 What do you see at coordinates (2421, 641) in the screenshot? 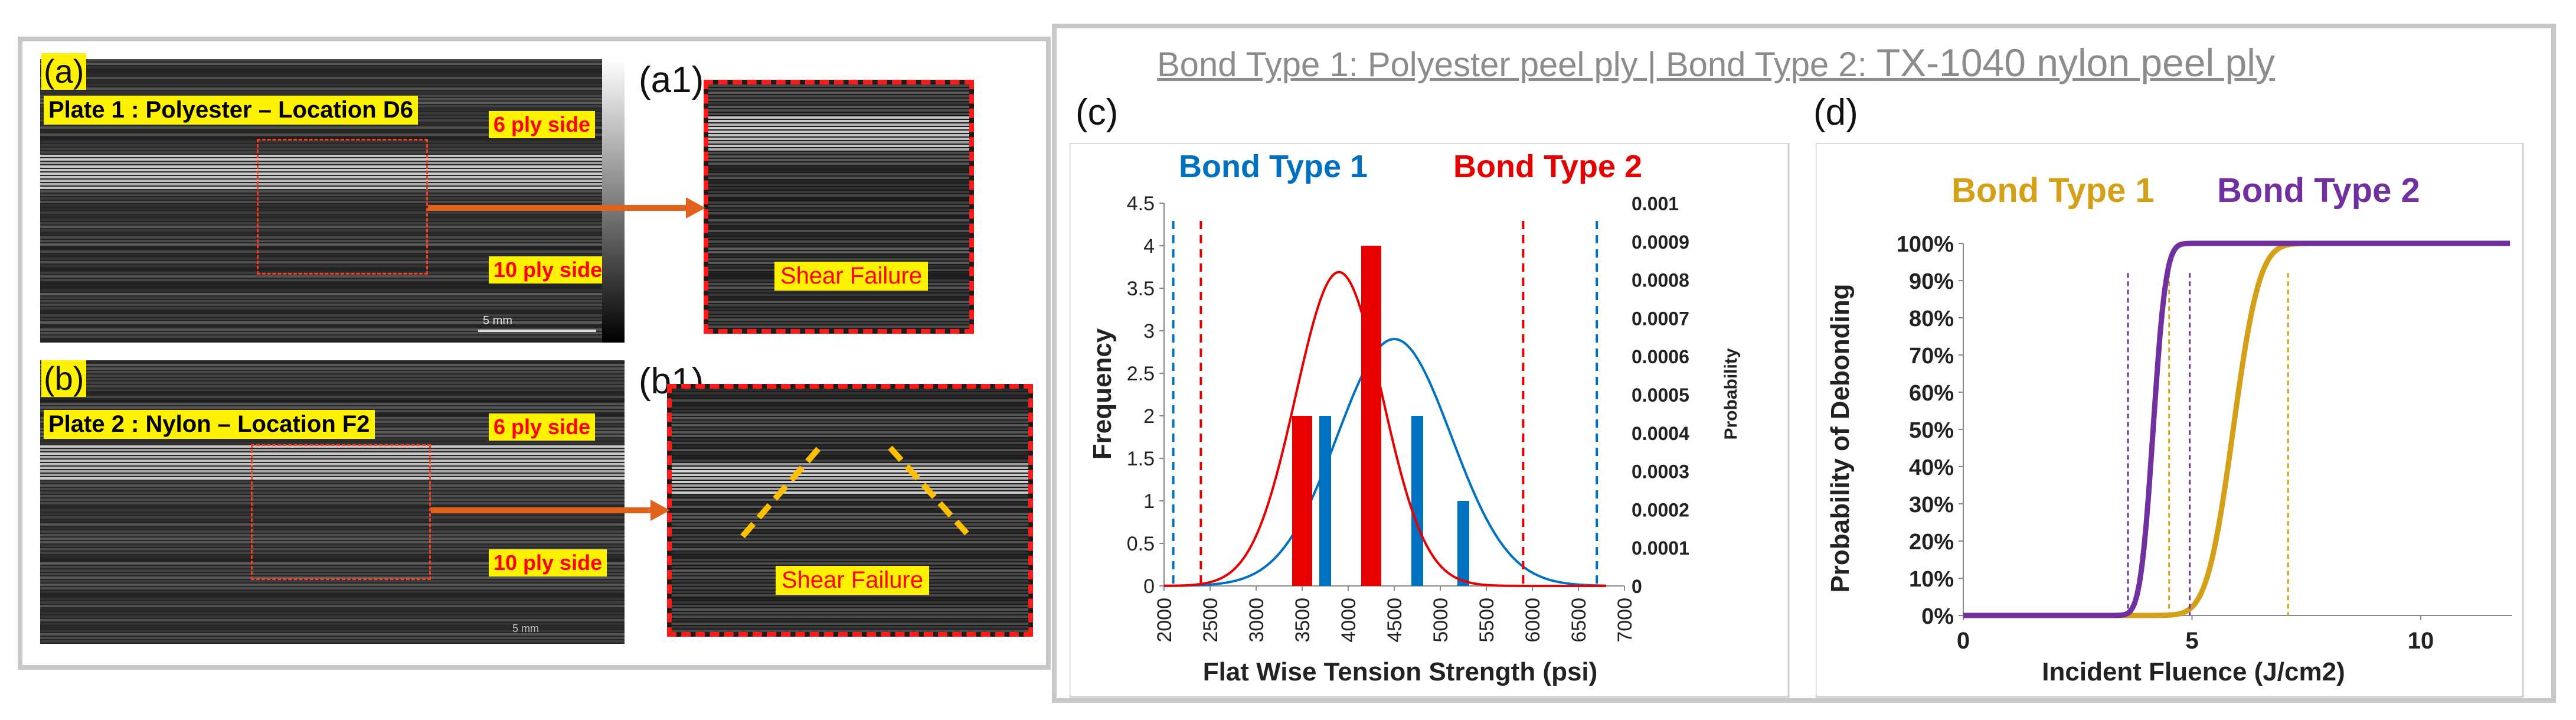
I see `chart-d-xtick-label: 10` at bounding box center [2421, 641].